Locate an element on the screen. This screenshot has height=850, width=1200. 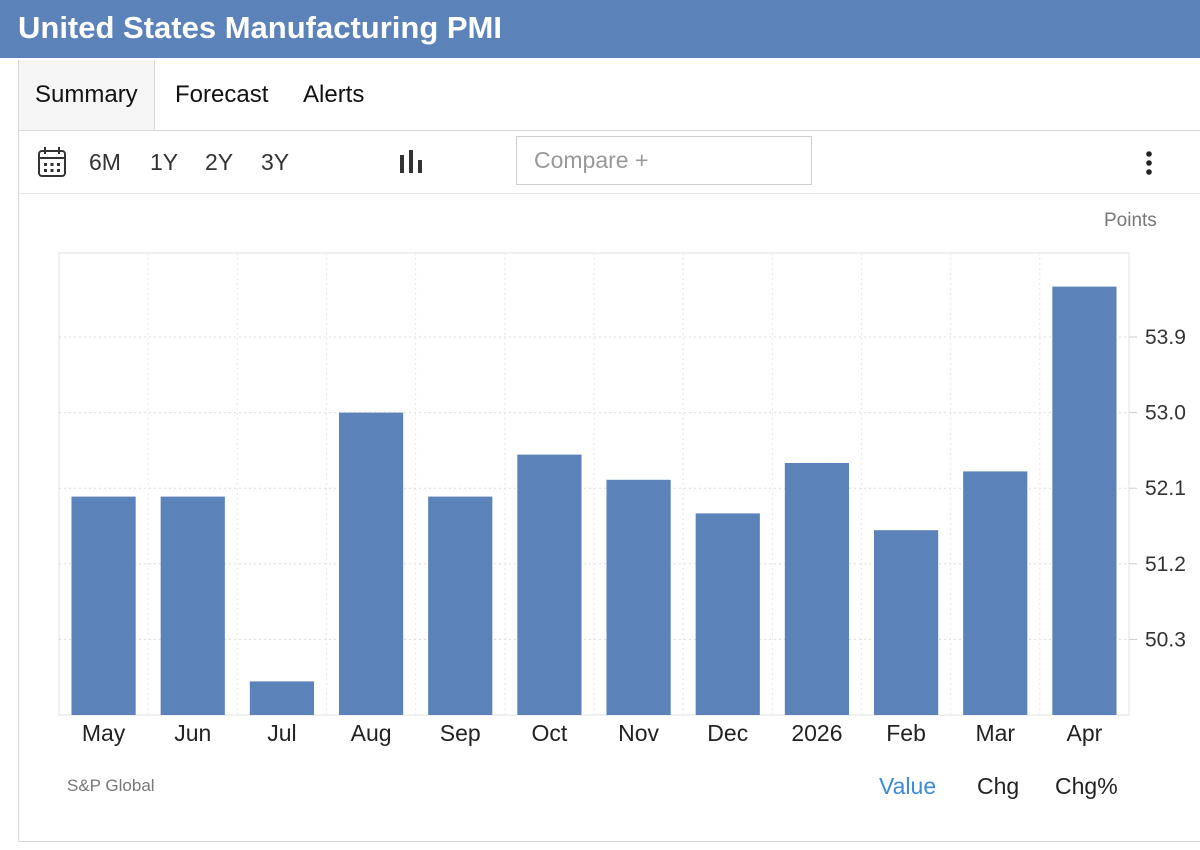
y-axis-unit-label: Points is located at coordinates (1130, 220).